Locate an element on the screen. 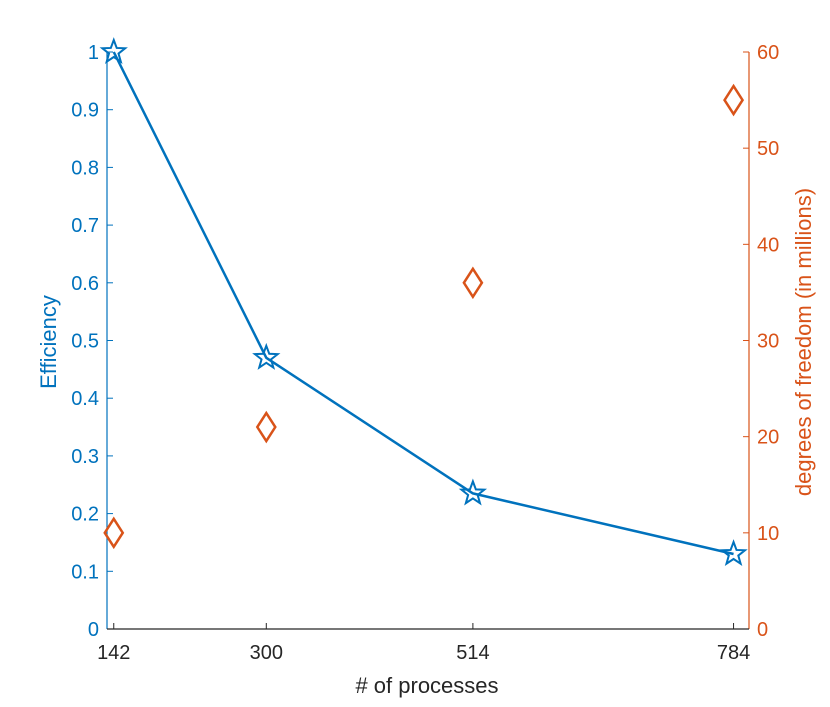  left-tick-label: 0.5 is located at coordinates (85, 342).